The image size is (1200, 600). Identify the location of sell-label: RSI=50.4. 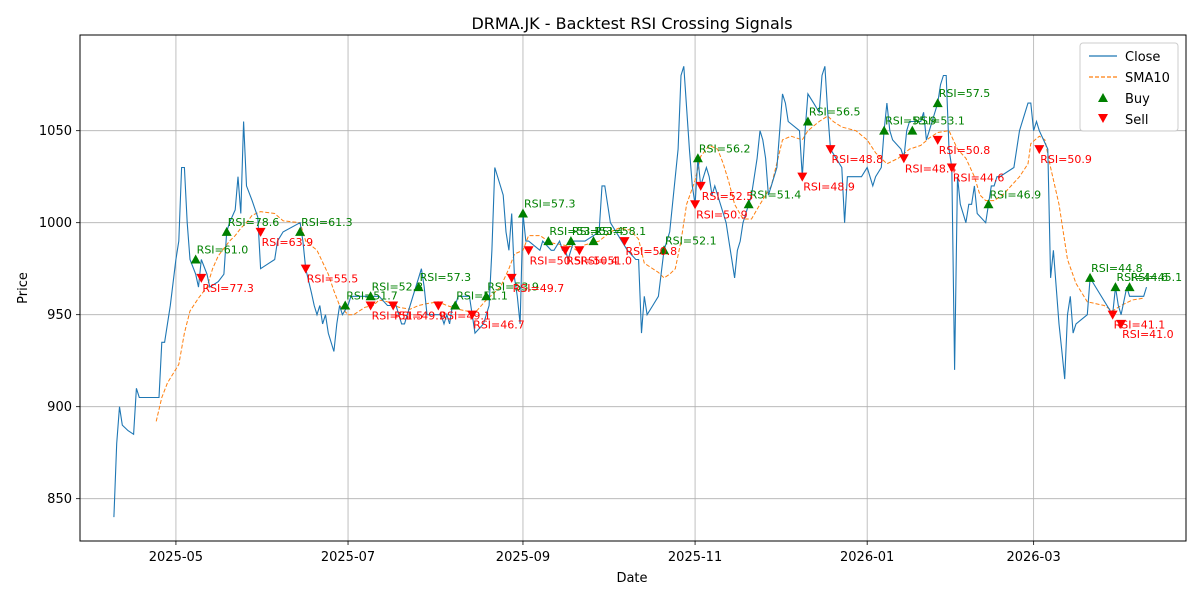
(592, 260).